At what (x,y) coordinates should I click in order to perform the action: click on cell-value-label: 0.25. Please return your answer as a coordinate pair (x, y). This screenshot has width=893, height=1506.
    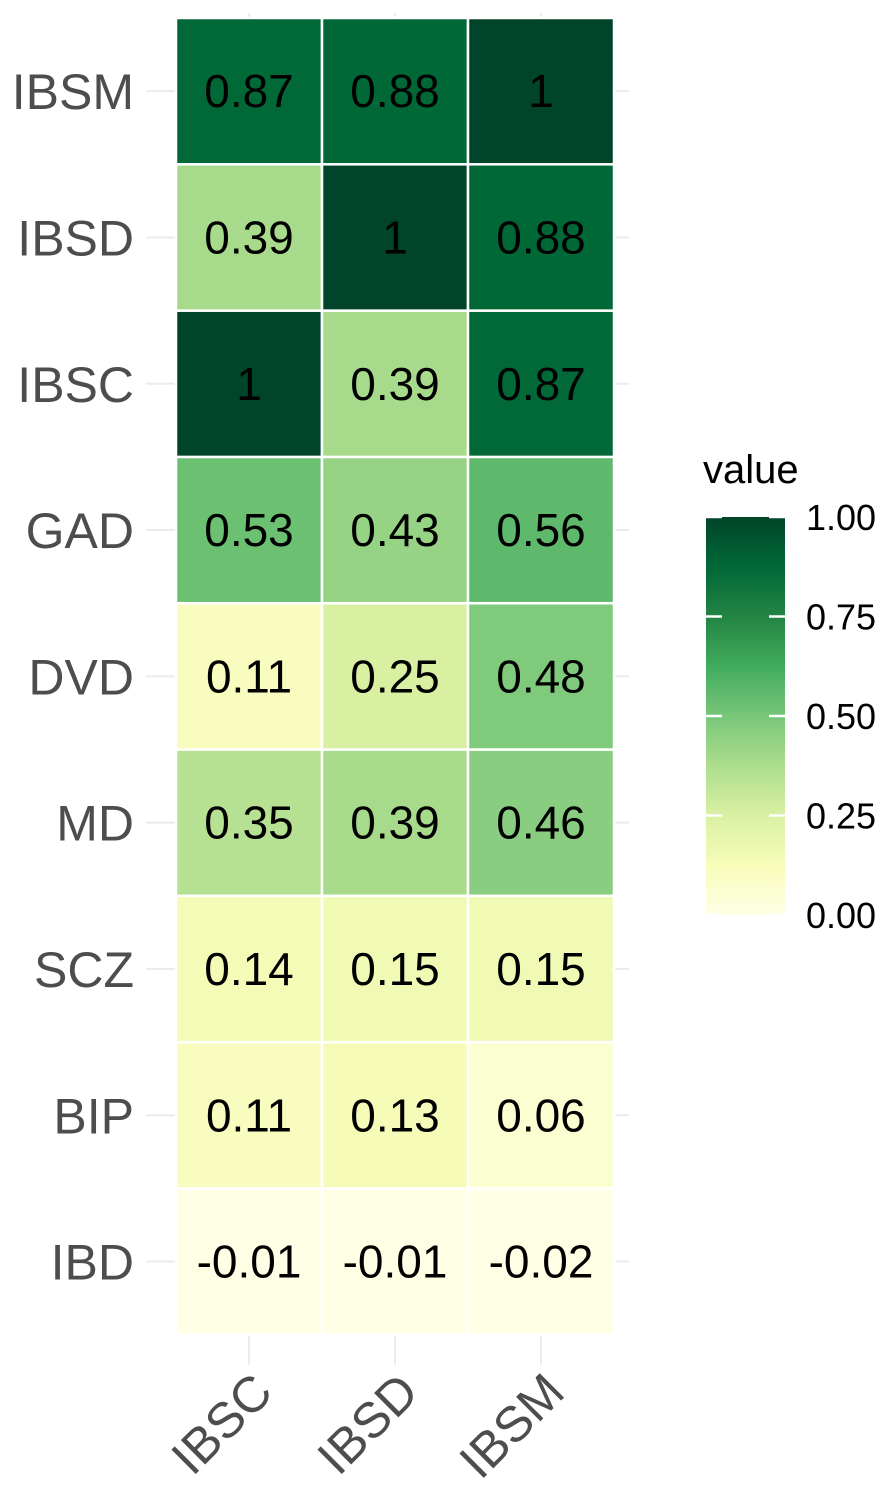
    Looking at the image, I should click on (395, 676).